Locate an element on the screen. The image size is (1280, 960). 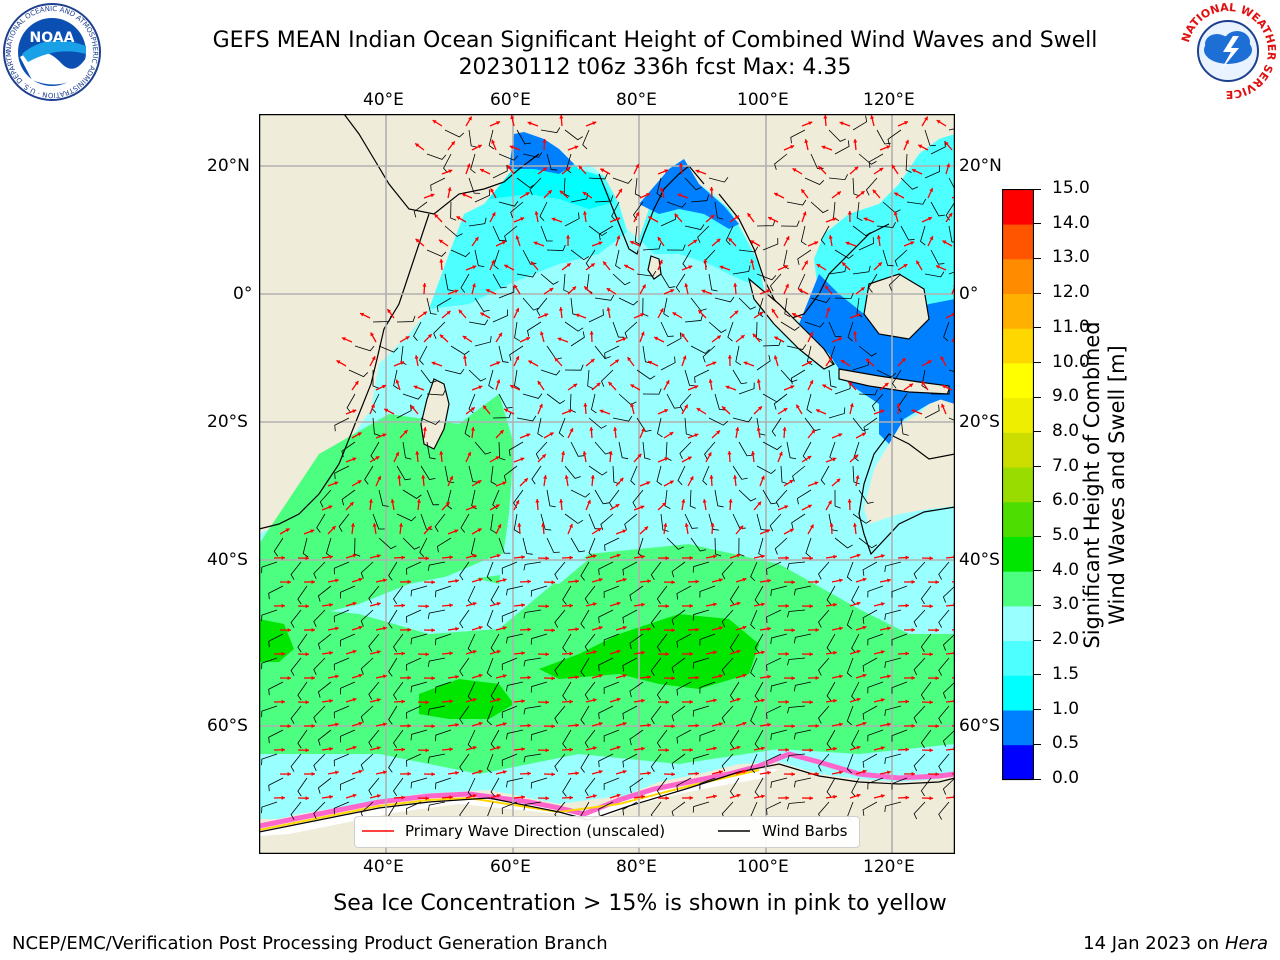
wave-direction-arrow is located at coordinates (950, 749).